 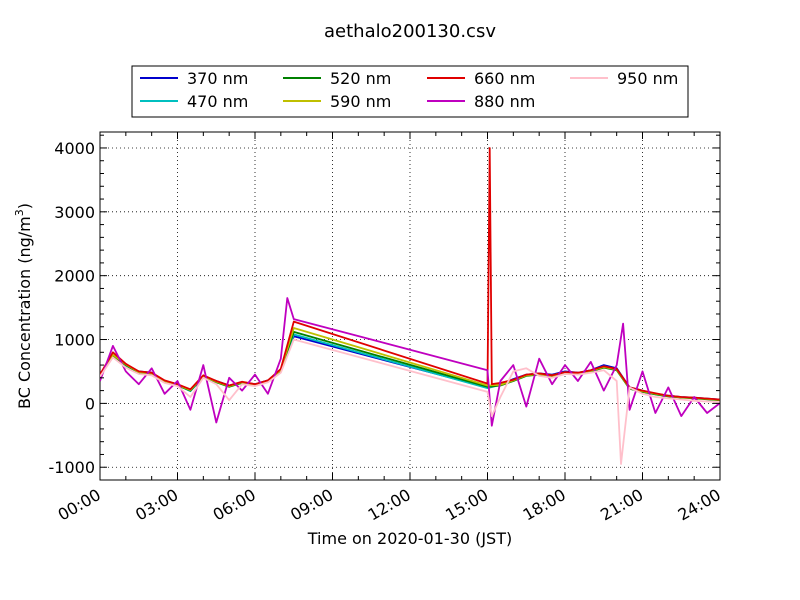 What do you see at coordinates (409, 538) in the screenshot?
I see `x-axis-label: Time on 2020-01-30 (JST)` at bounding box center [409, 538].